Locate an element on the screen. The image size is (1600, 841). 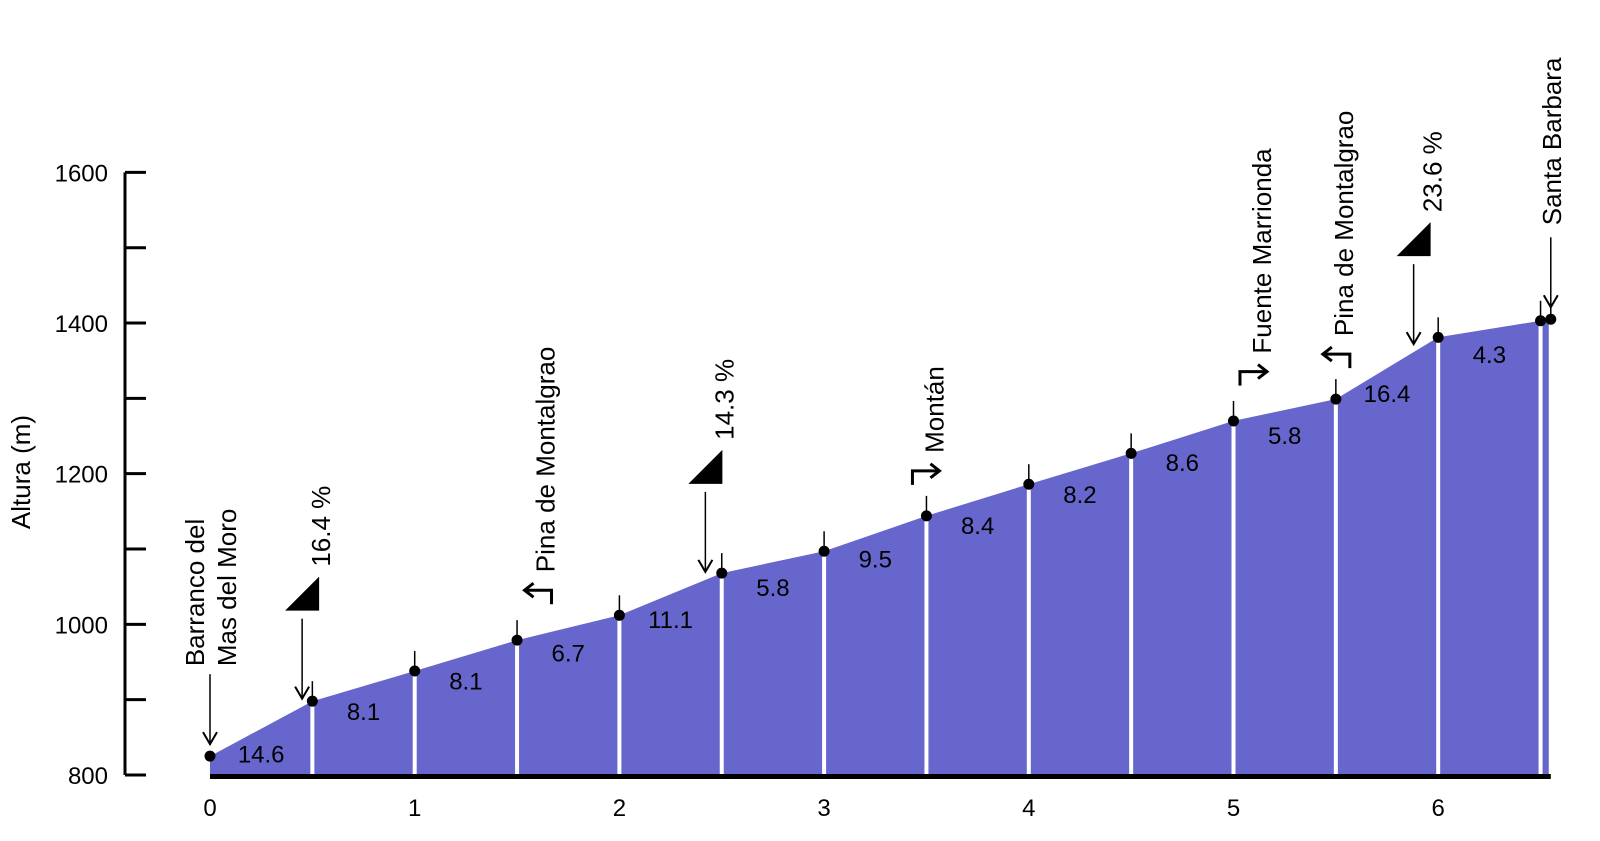
y-tick-label: 1400 is located at coordinates (81, 324).